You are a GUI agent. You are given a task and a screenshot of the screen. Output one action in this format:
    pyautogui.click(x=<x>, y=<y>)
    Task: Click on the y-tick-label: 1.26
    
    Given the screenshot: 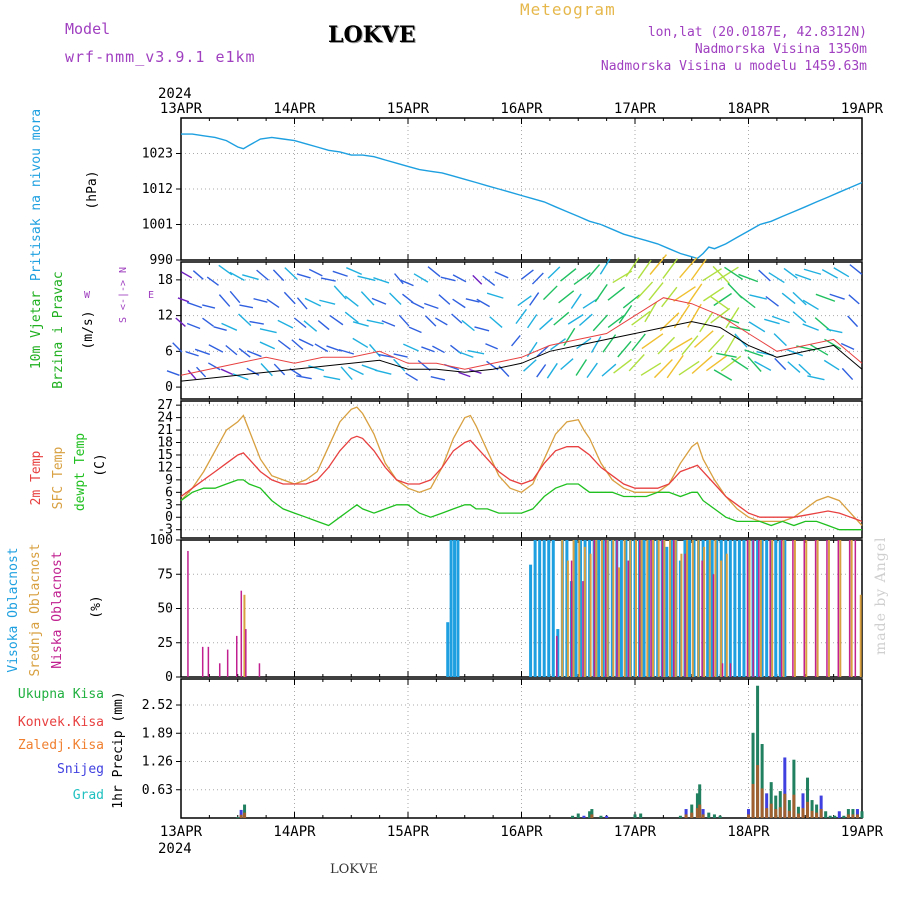 What is the action you would take?
    pyautogui.click(x=157, y=762)
    